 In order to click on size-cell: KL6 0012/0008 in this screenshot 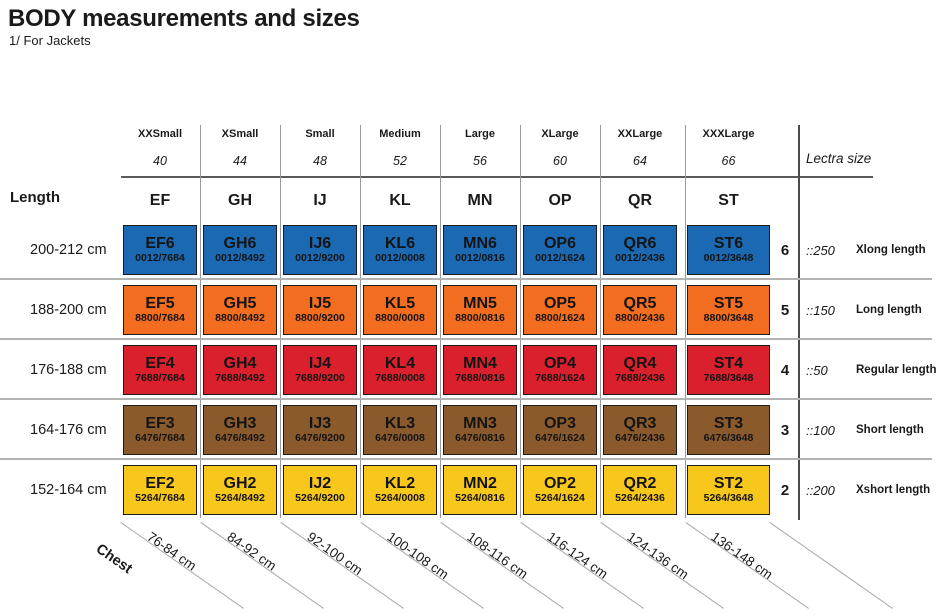, I will do `click(400, 250)`.